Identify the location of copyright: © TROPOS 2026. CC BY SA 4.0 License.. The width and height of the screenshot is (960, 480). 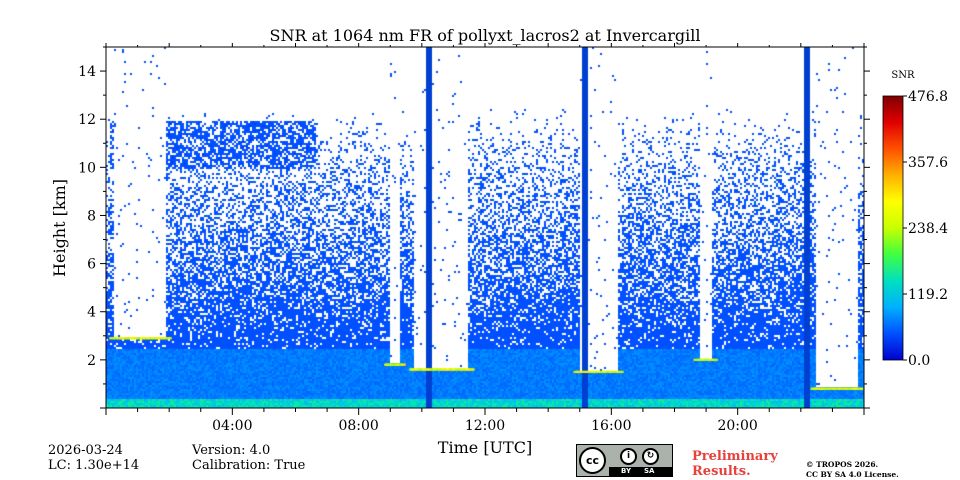
(852, 470).